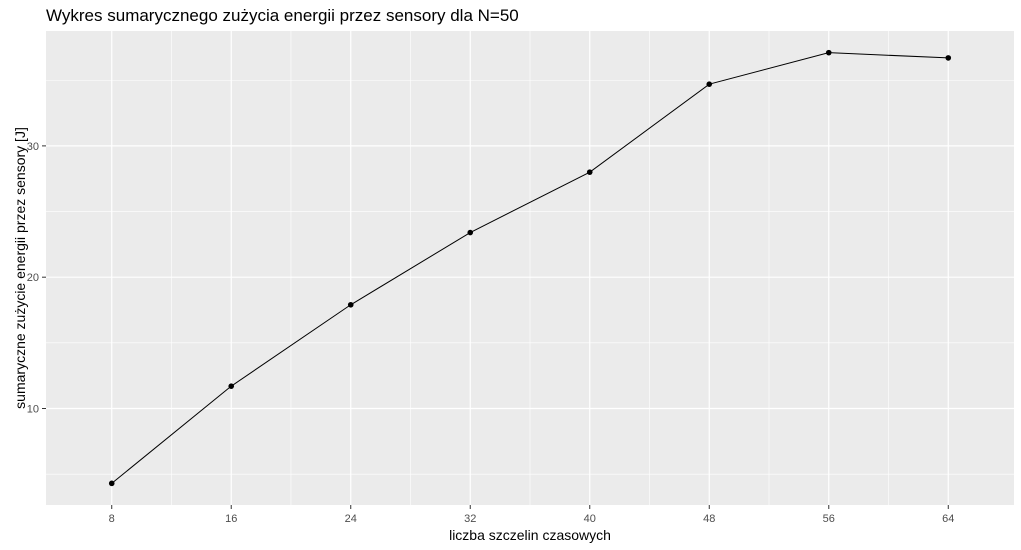 The image size is (1021, 550). Describe the element at coordinates (948, 519) in the screenshot. I see `x-tick-label: 64` at that location.